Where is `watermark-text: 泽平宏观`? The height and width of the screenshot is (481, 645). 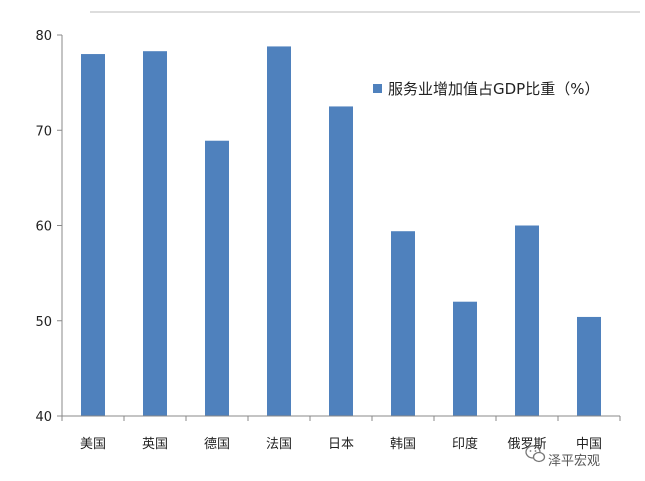 watermark-text: 泽平宏观 is located at coordinates (574, 461).